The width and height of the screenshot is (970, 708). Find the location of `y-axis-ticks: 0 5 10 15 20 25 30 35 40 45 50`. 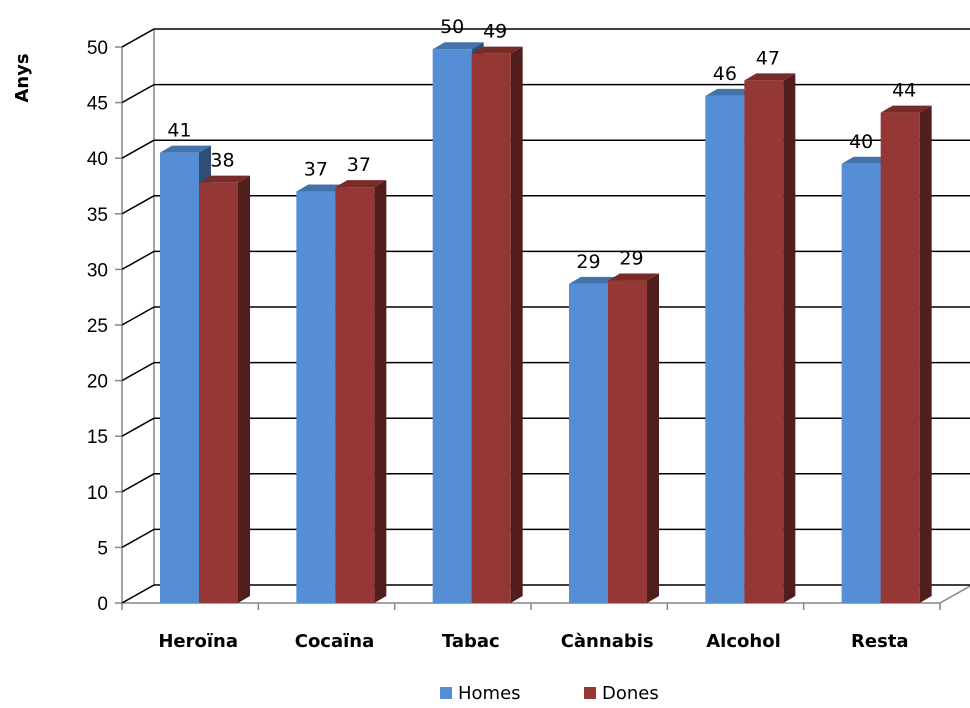

y-axis-ticks: 0 5 10 15 20 25 30 35 40 45 50 is located at coordinates (104, 326).